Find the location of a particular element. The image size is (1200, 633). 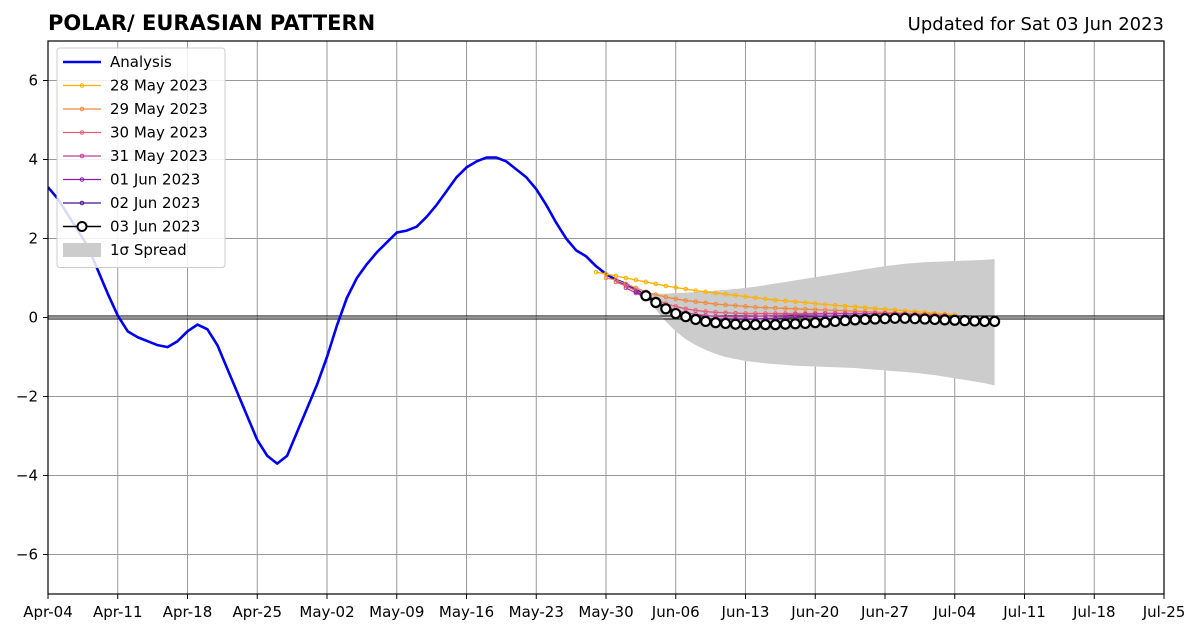

legend-spread-swatch is located at coordinates (82, 250).